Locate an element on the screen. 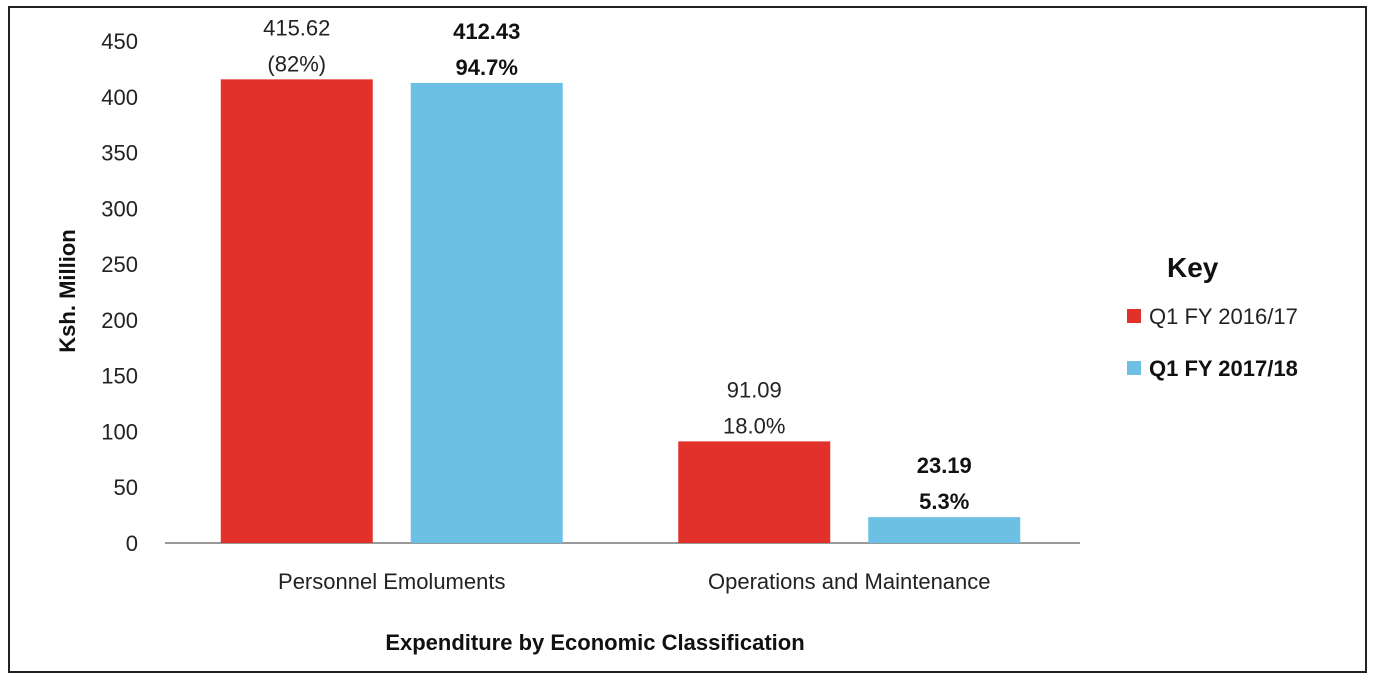 This screenshot has height=679, width=1377. data-label: 412.43 is located at coordinates (486, 31).